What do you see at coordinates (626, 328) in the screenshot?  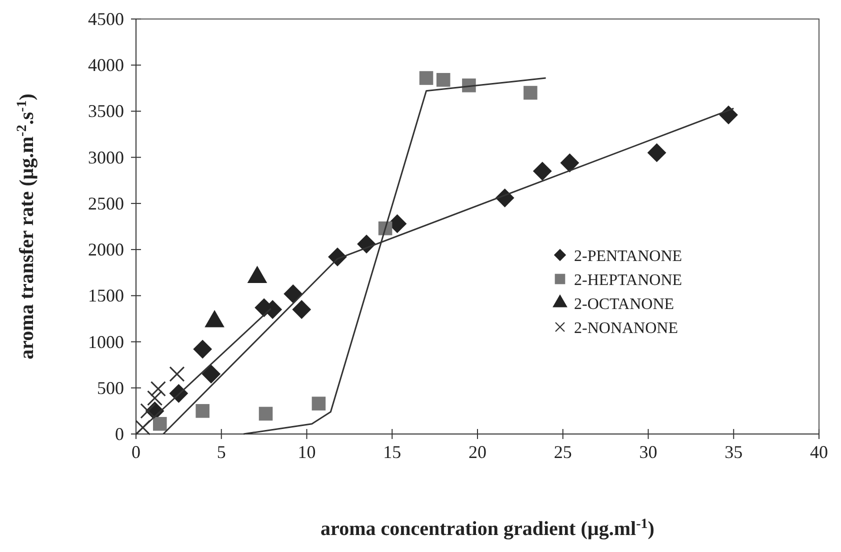 I see `legend-label: 2-NONANONE` at bounding box center [626, 328].